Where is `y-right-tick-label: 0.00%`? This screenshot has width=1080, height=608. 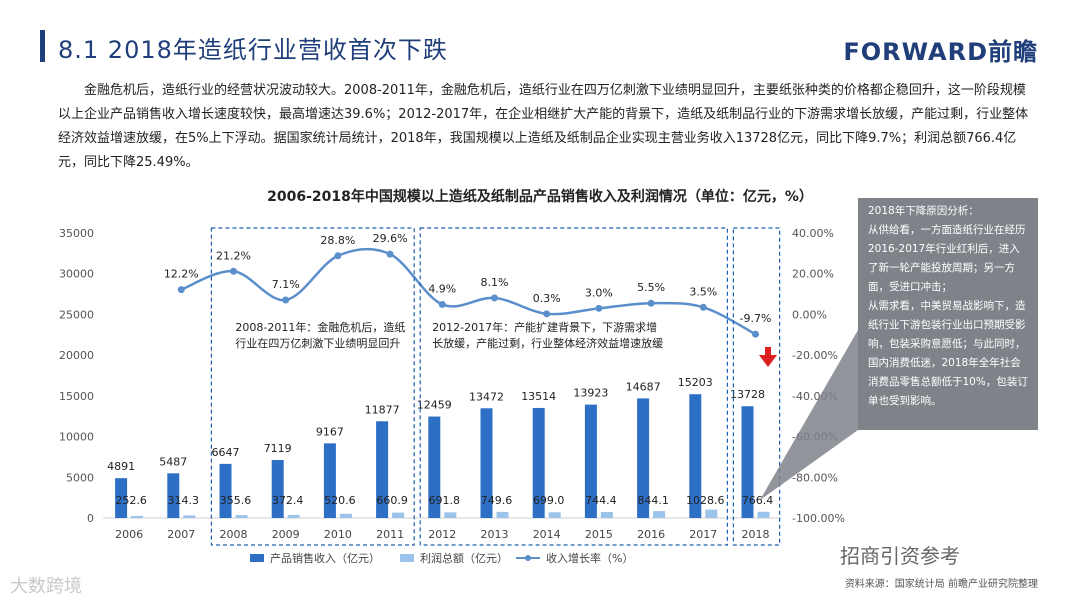 y-right-tick-label: 0.00% is located at coordinates (809, 314).